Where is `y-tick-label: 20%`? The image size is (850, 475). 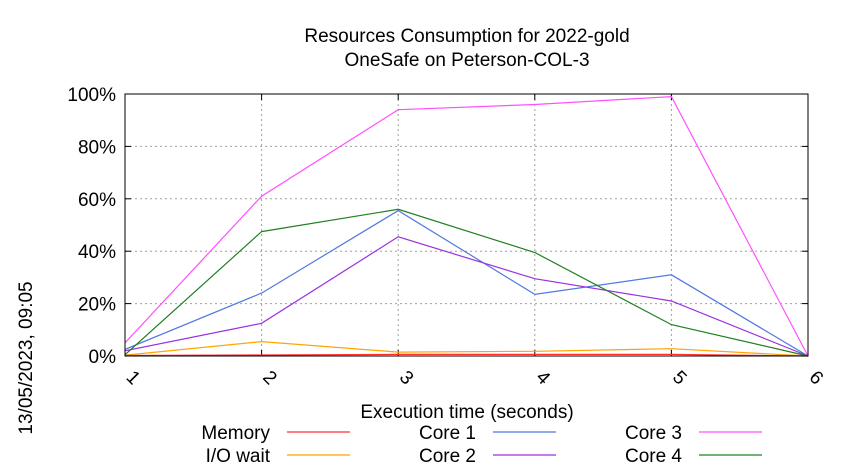 y-tick-label: 20% is located at coordinates (97, 305).